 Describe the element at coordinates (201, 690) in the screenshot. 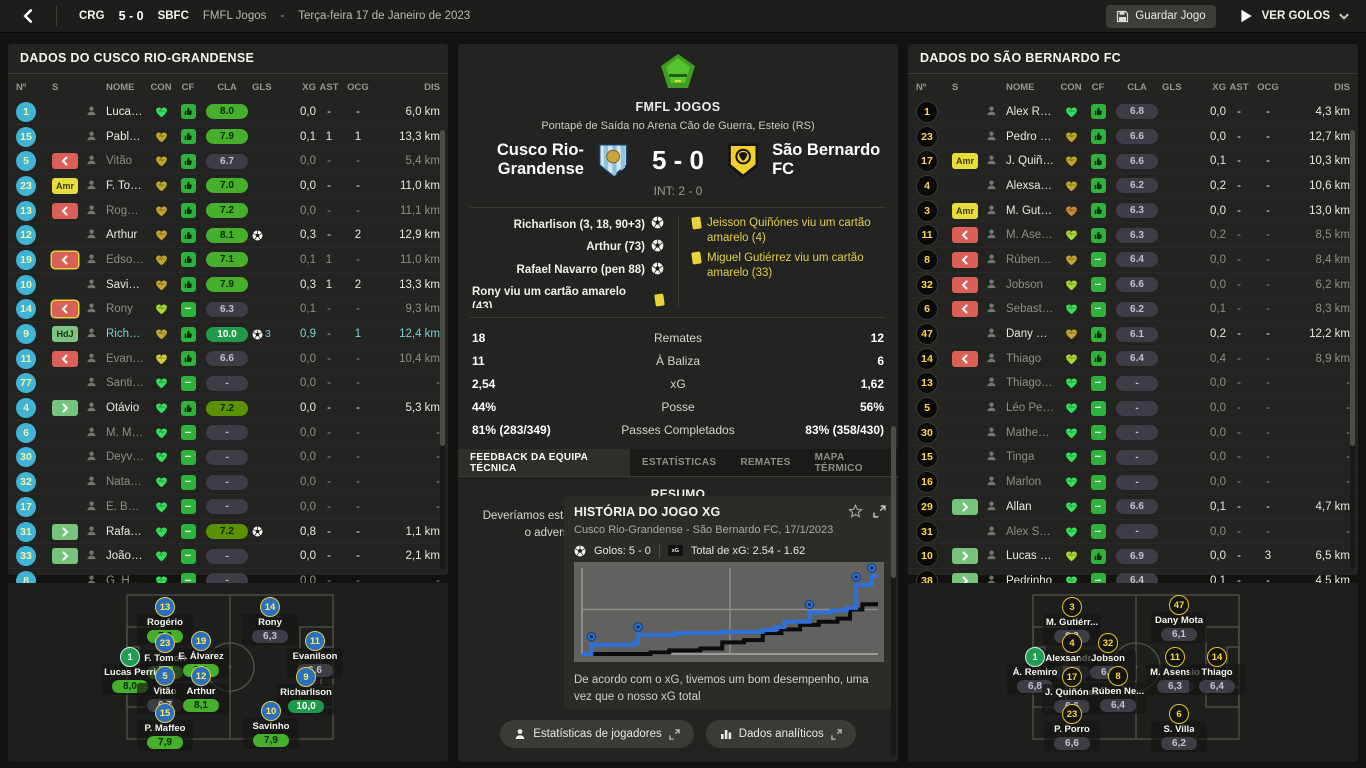

I see `pitch-player: 12 Arthur 8,1` at that location.